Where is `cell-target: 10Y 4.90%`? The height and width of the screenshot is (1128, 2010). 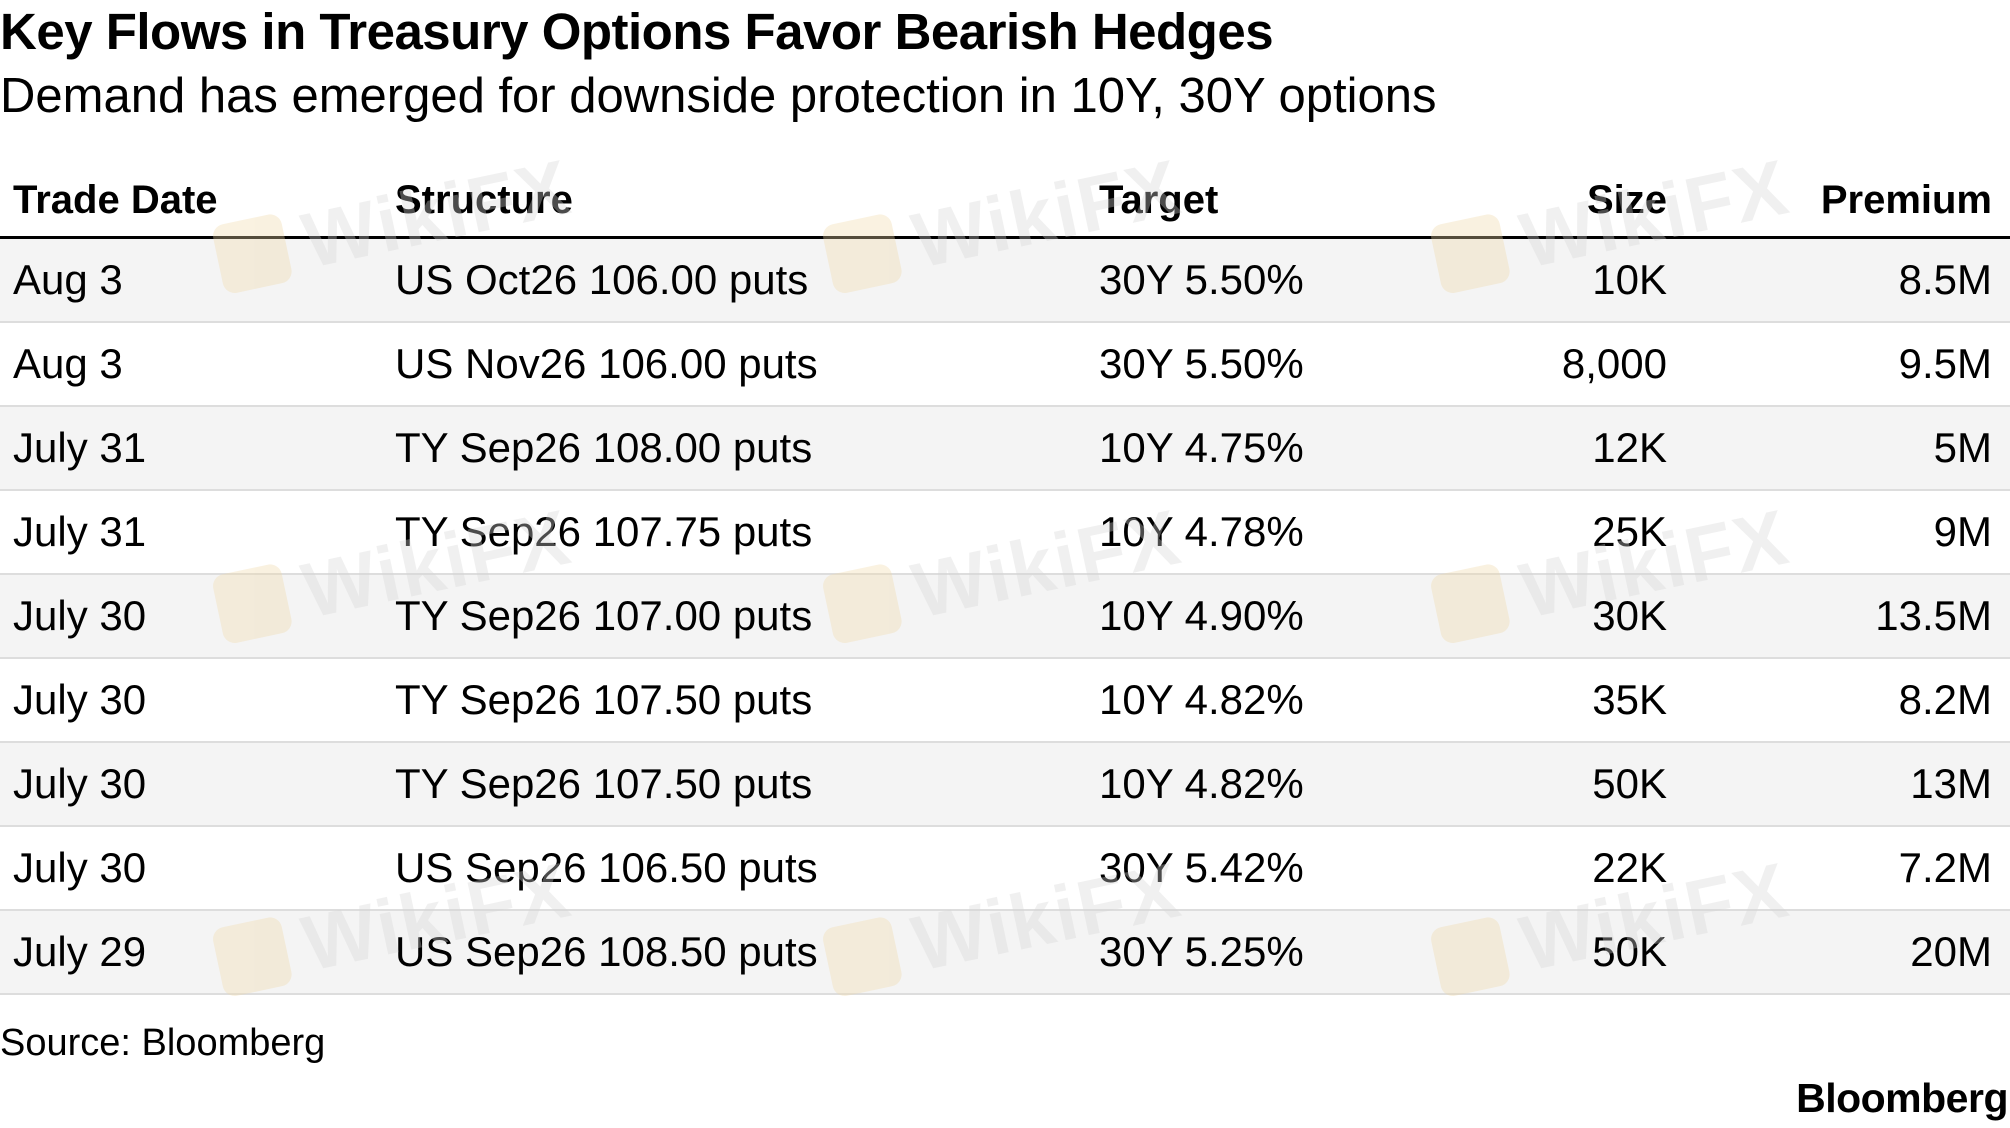 cell-target: 10Y 4.90% is located at coordinates (1201, 615).